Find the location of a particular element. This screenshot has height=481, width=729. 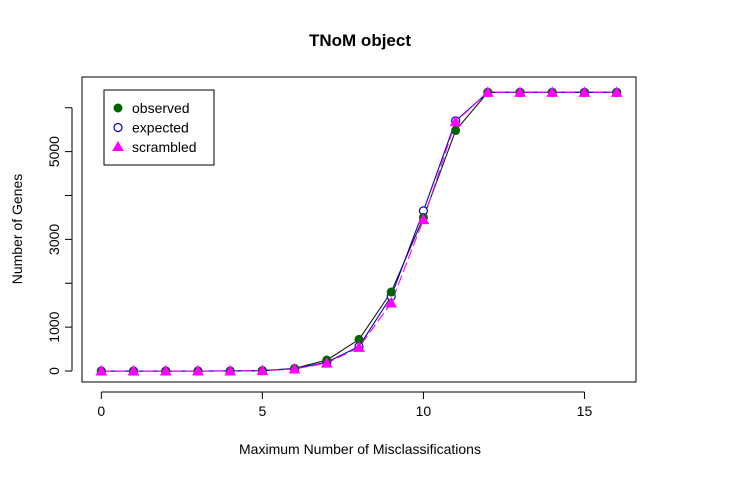

y-tick-label: 3000 is located at coordinates (54, 239).